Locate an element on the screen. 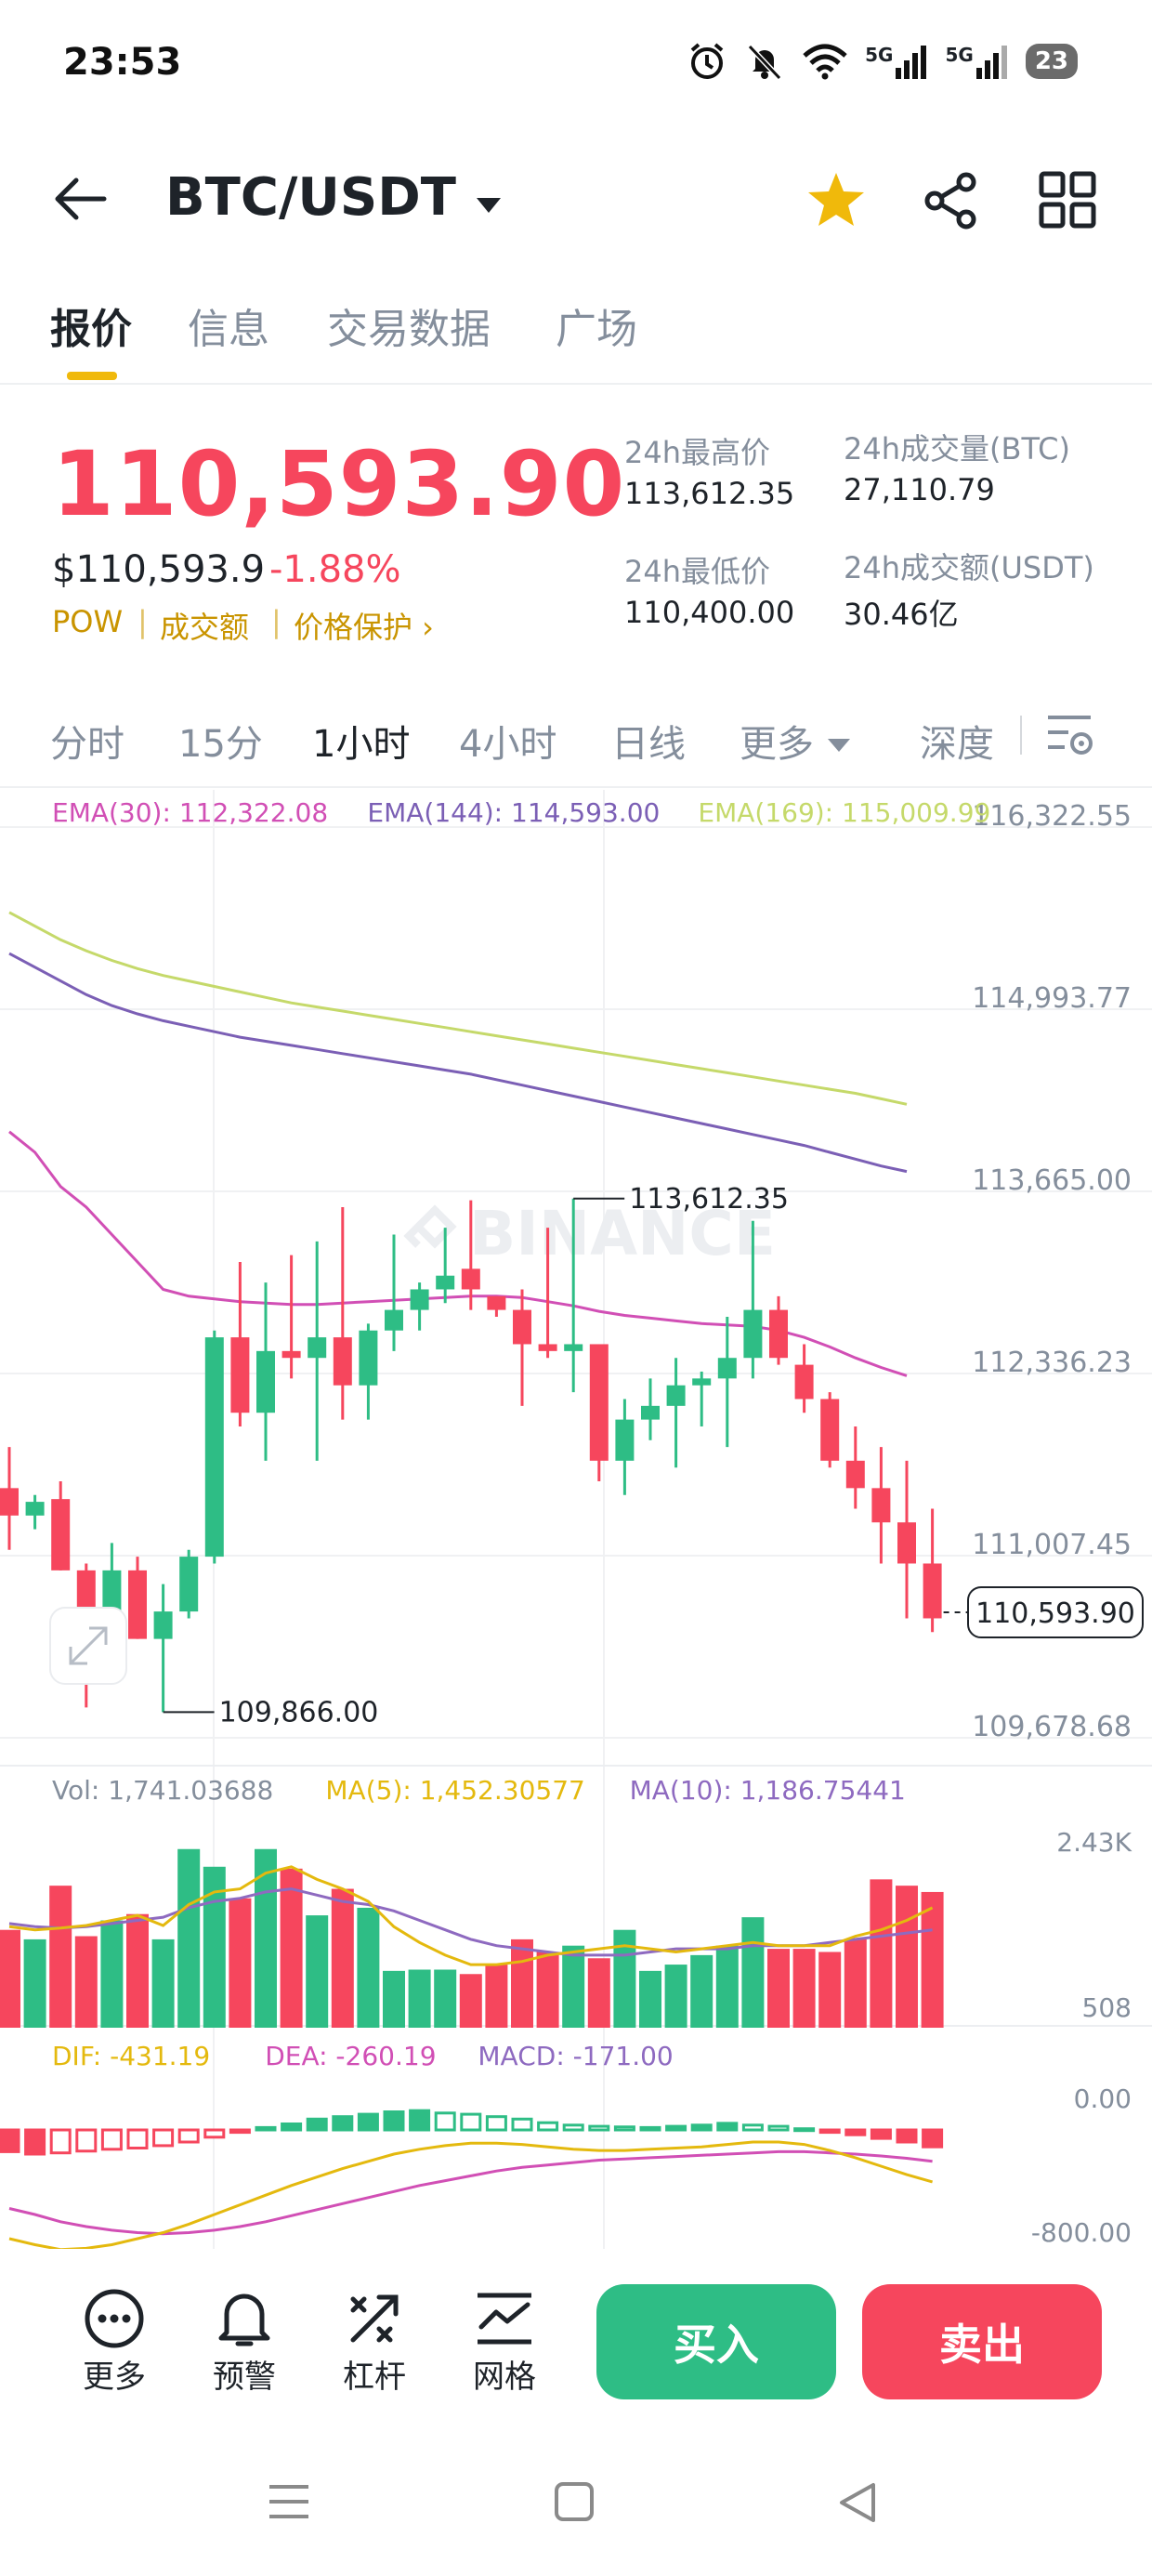 This screenshot has width=1152, height=2576. macd-dea-line is located at coordinates (470, 2192).